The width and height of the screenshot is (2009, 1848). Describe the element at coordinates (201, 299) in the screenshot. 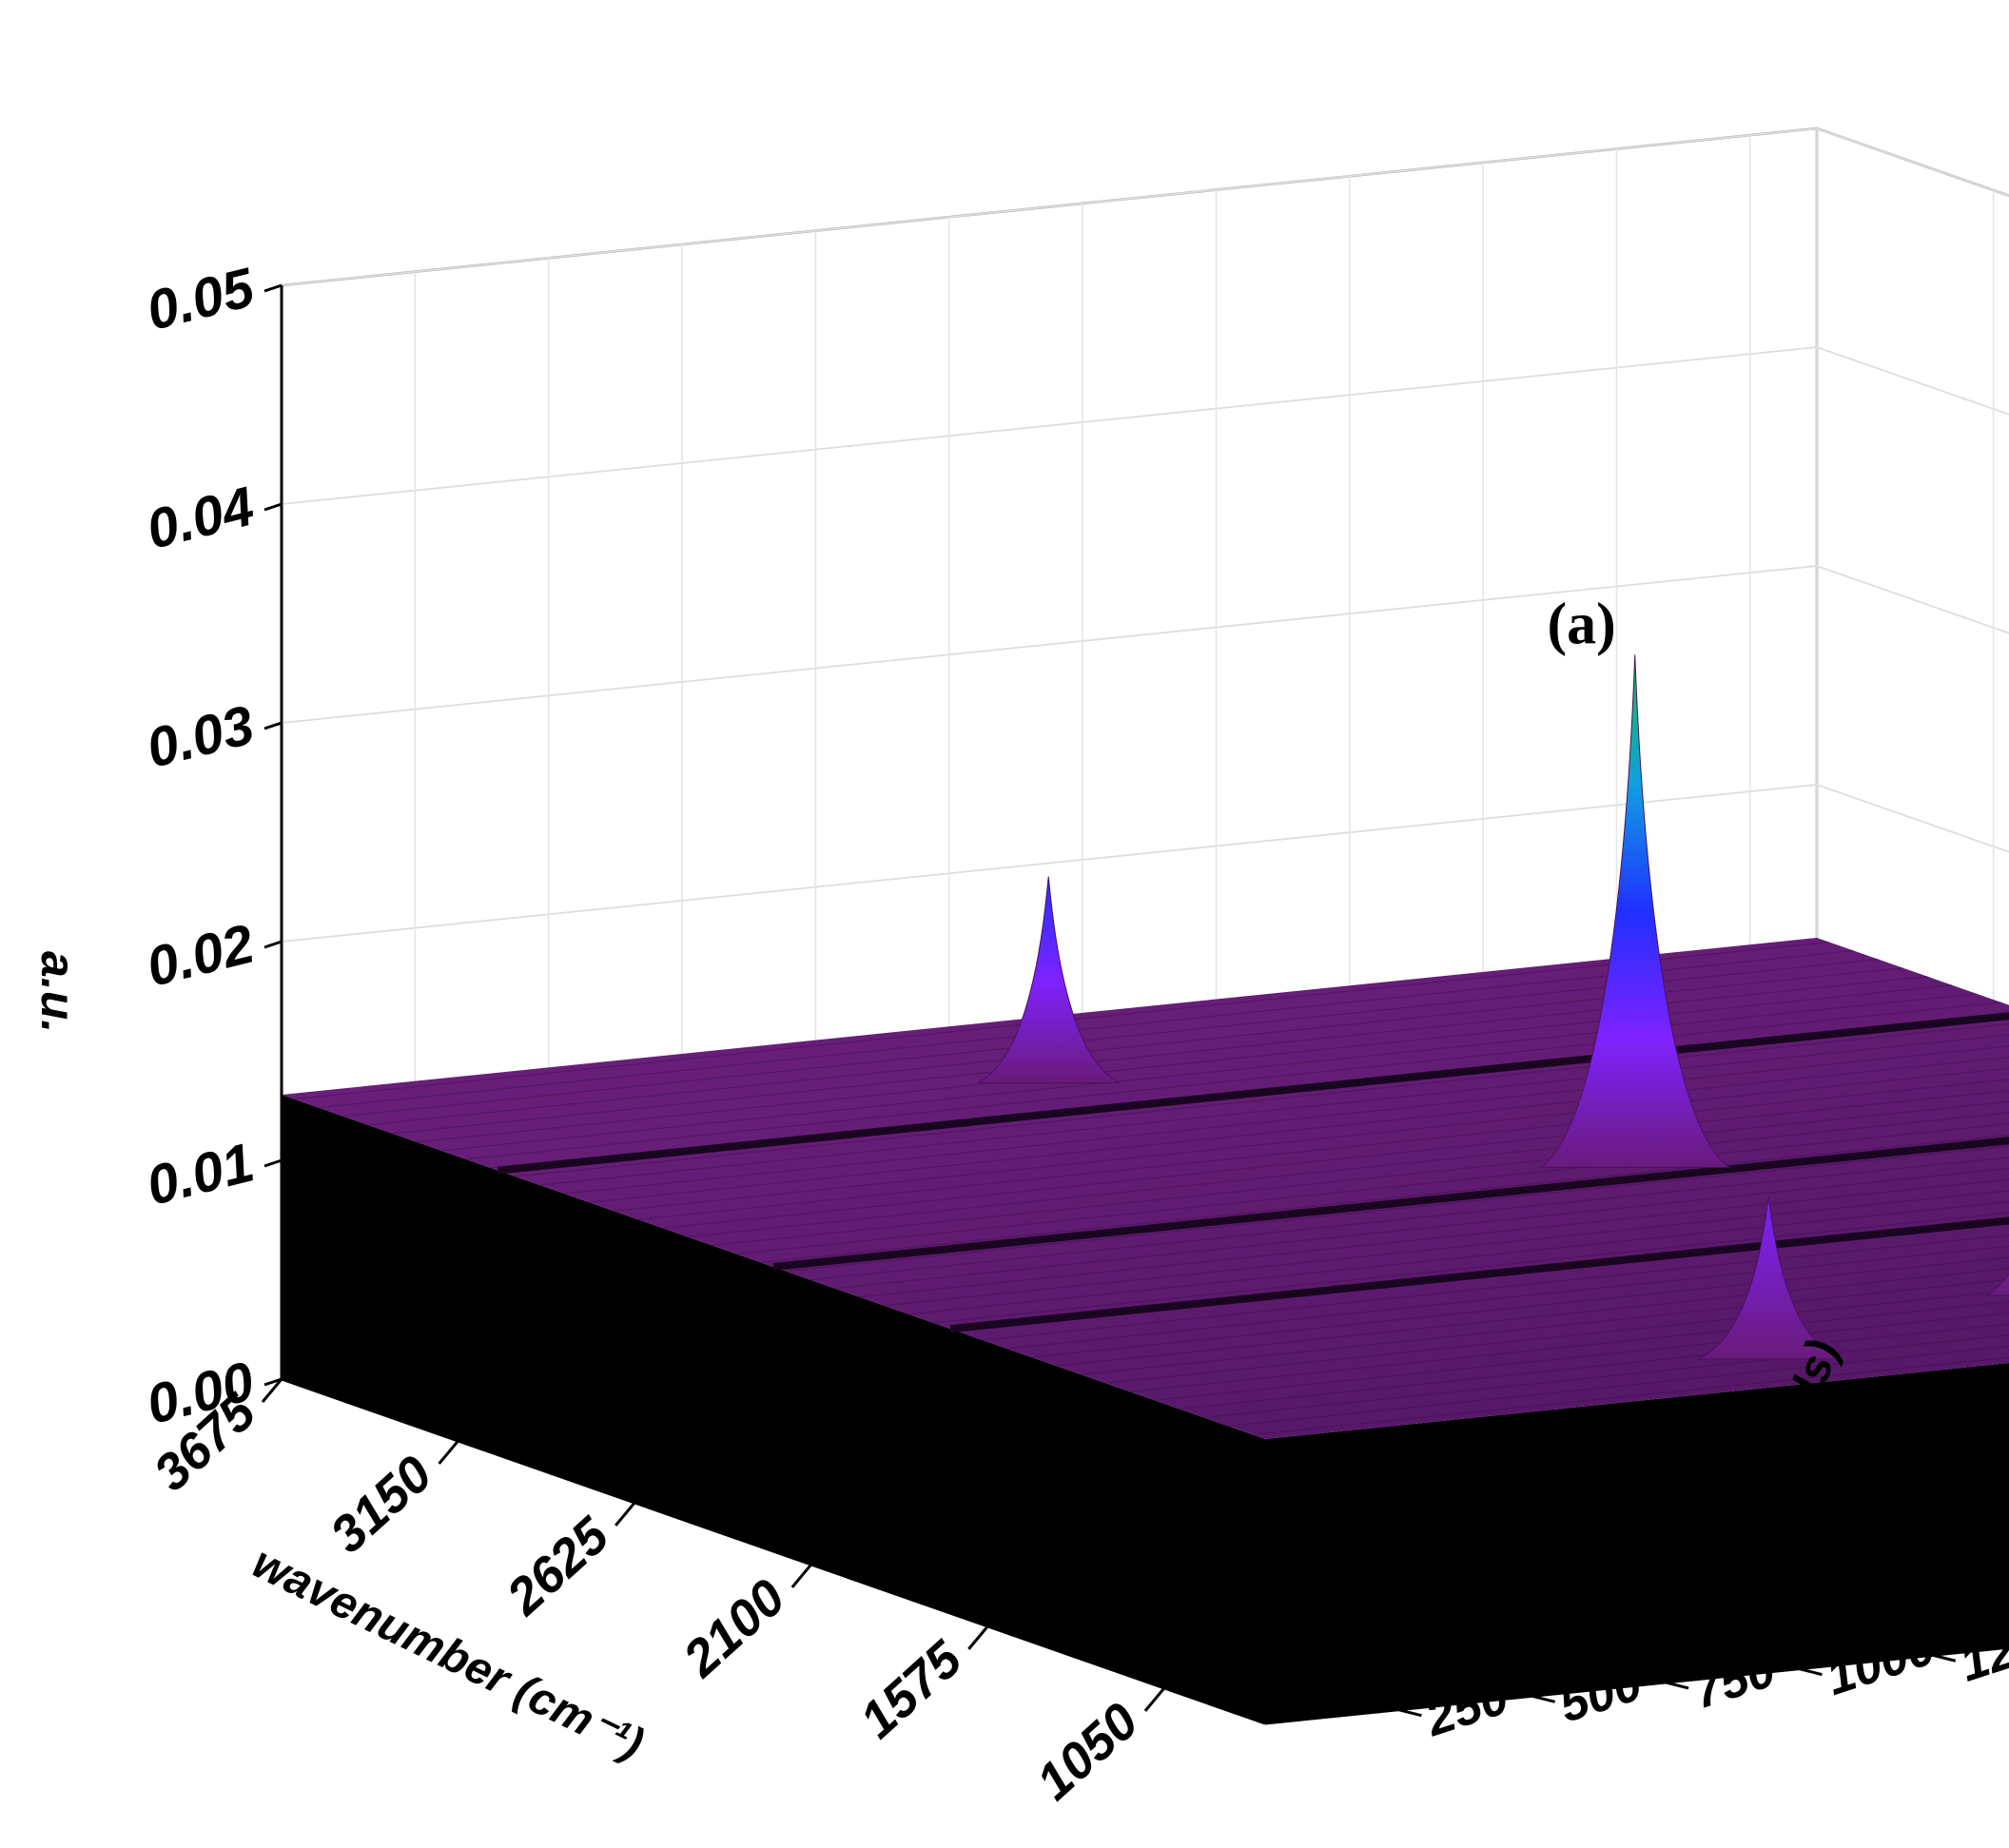

I see `z-tick-label: 0.05` at that location.